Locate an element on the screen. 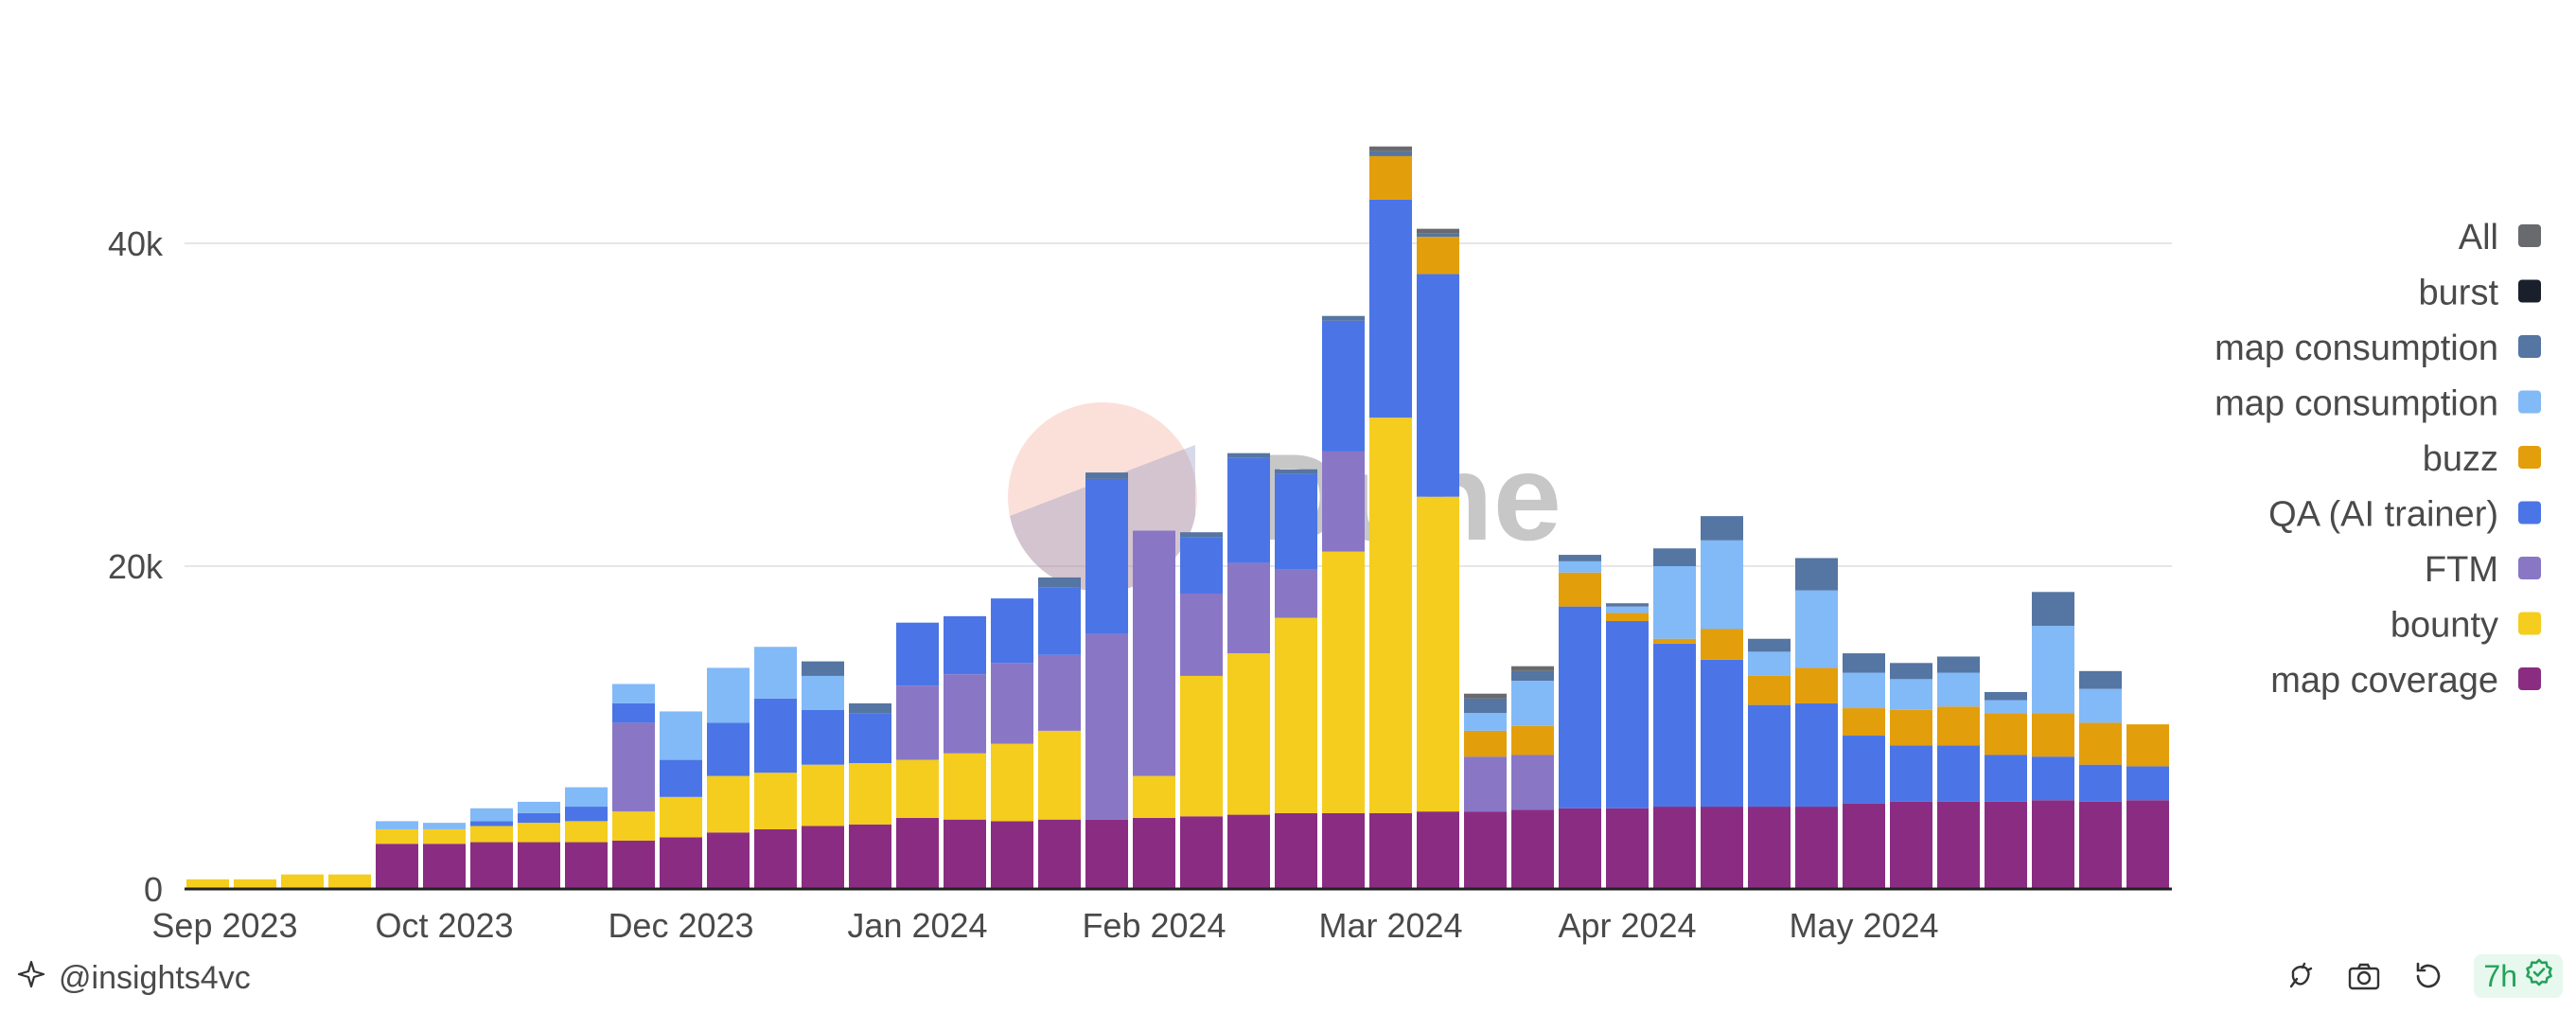 This screenshot has height=1013, width=2576. freshness-badge: 7h is located at coordinates (2518, 976).